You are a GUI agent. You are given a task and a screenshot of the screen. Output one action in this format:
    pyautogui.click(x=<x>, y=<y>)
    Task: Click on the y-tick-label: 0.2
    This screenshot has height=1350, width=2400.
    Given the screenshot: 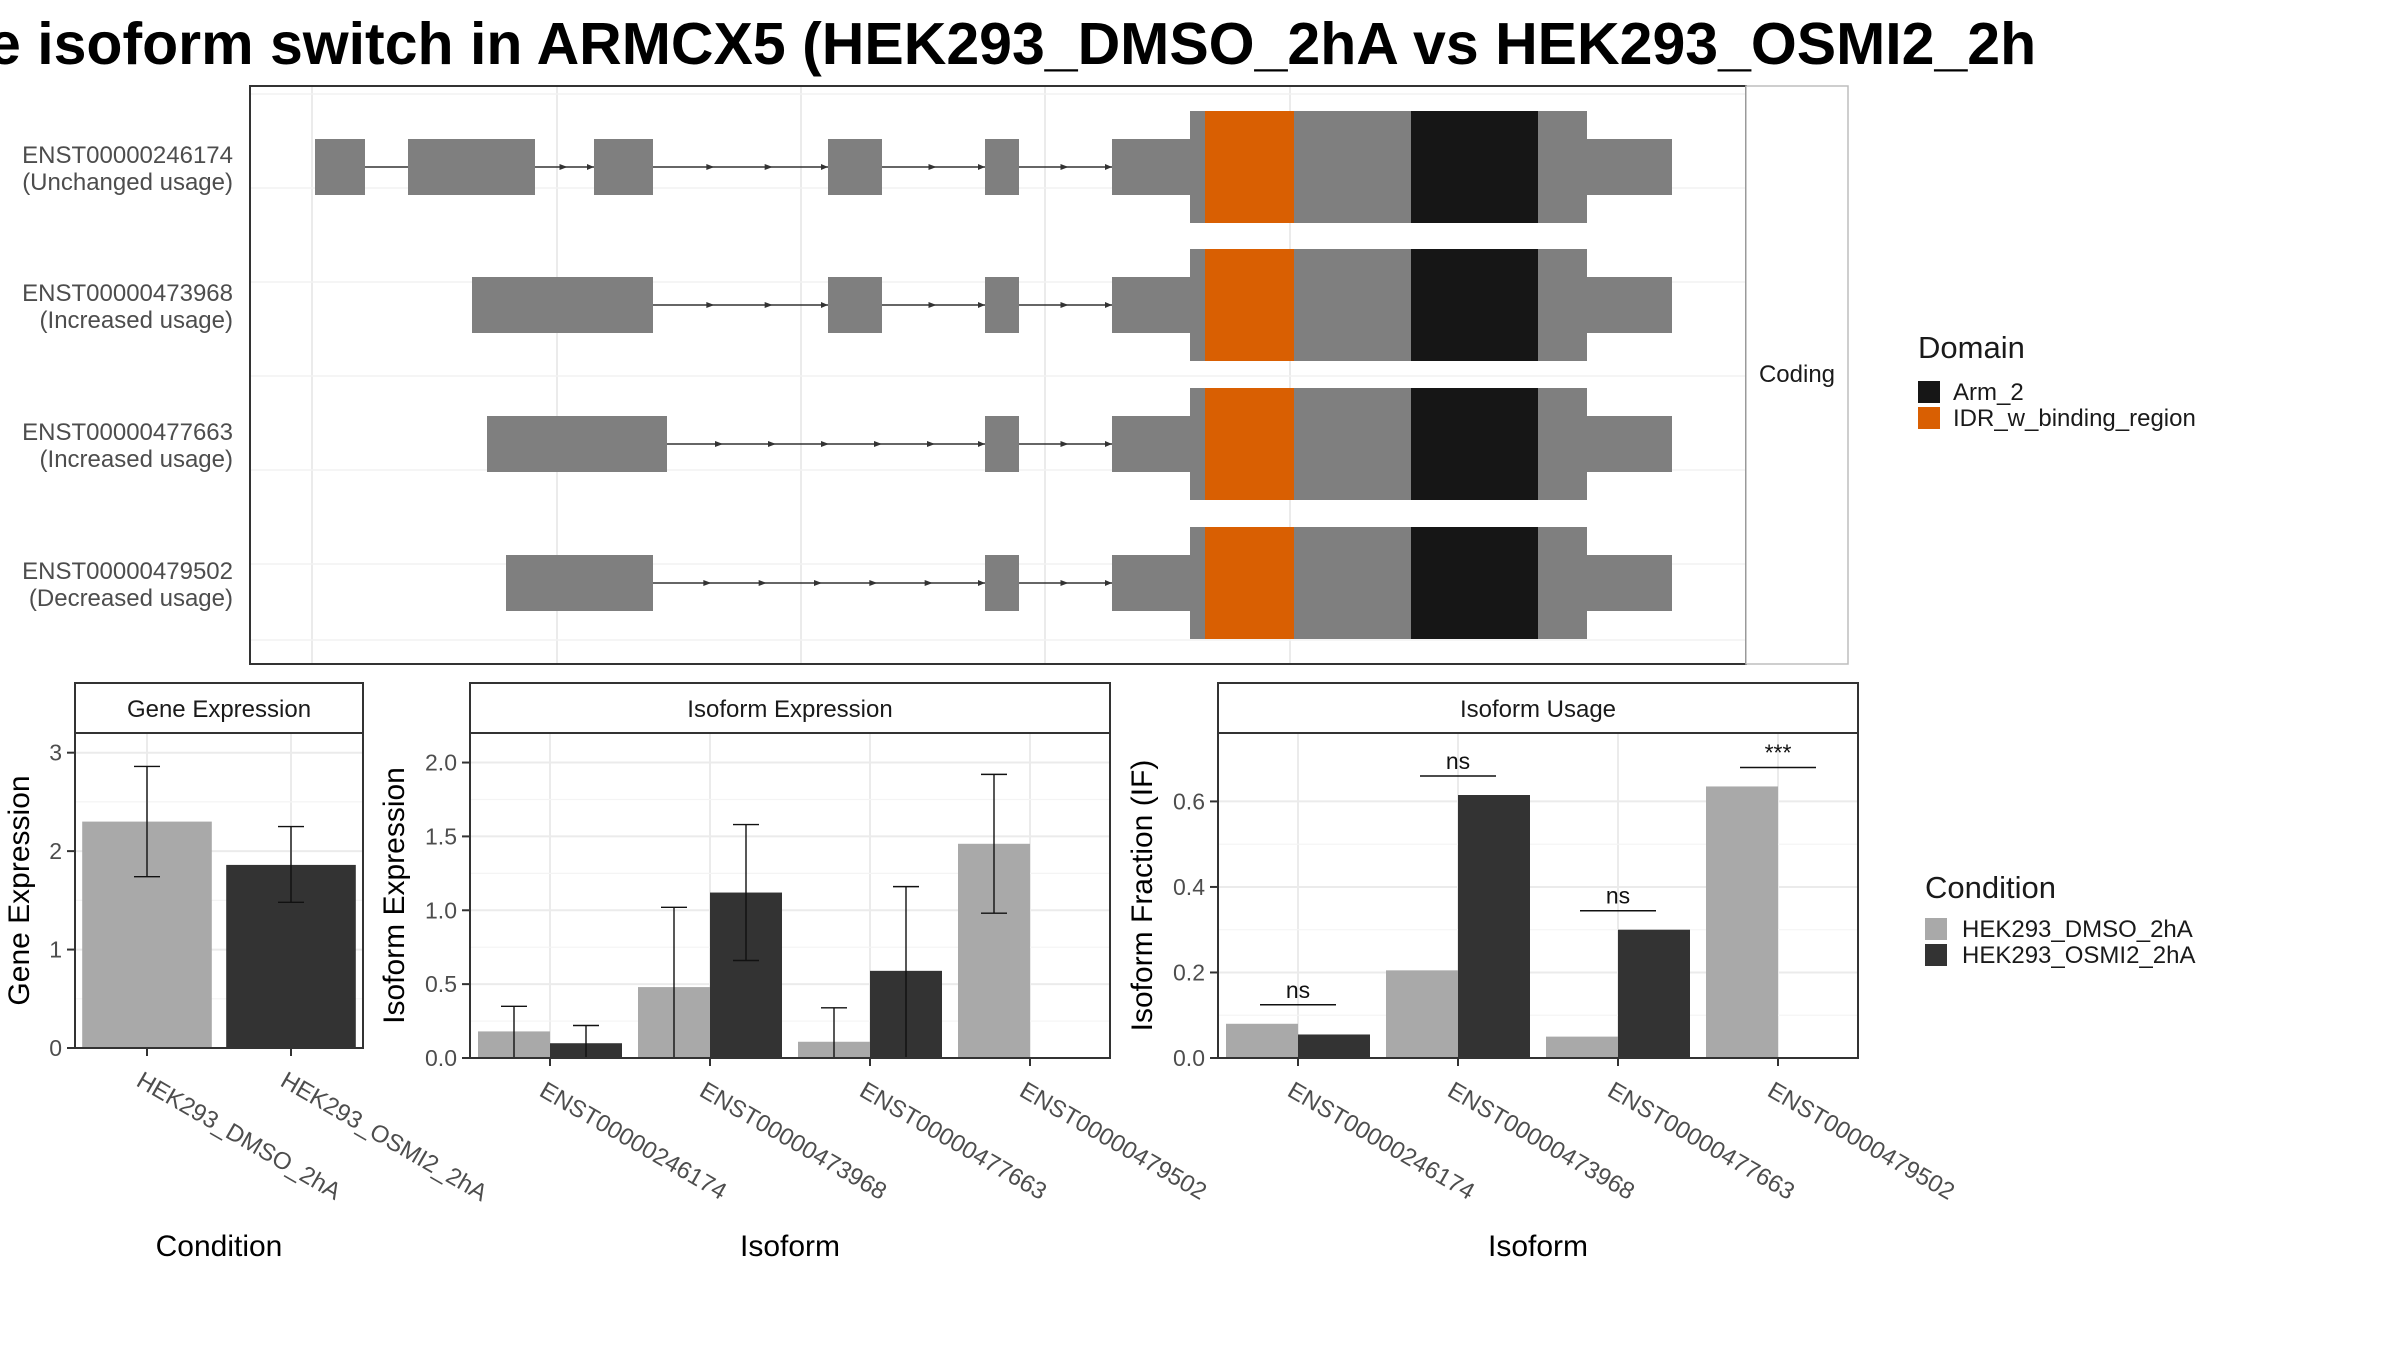 What is the action you would take?
    pyautogui.click(x=1189, y=972)
    